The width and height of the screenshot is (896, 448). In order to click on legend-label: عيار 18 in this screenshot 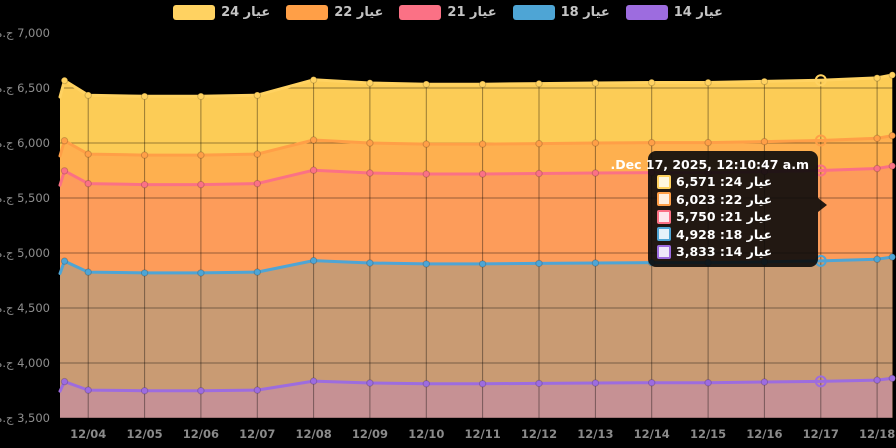, I will do `click(585, 12)`.